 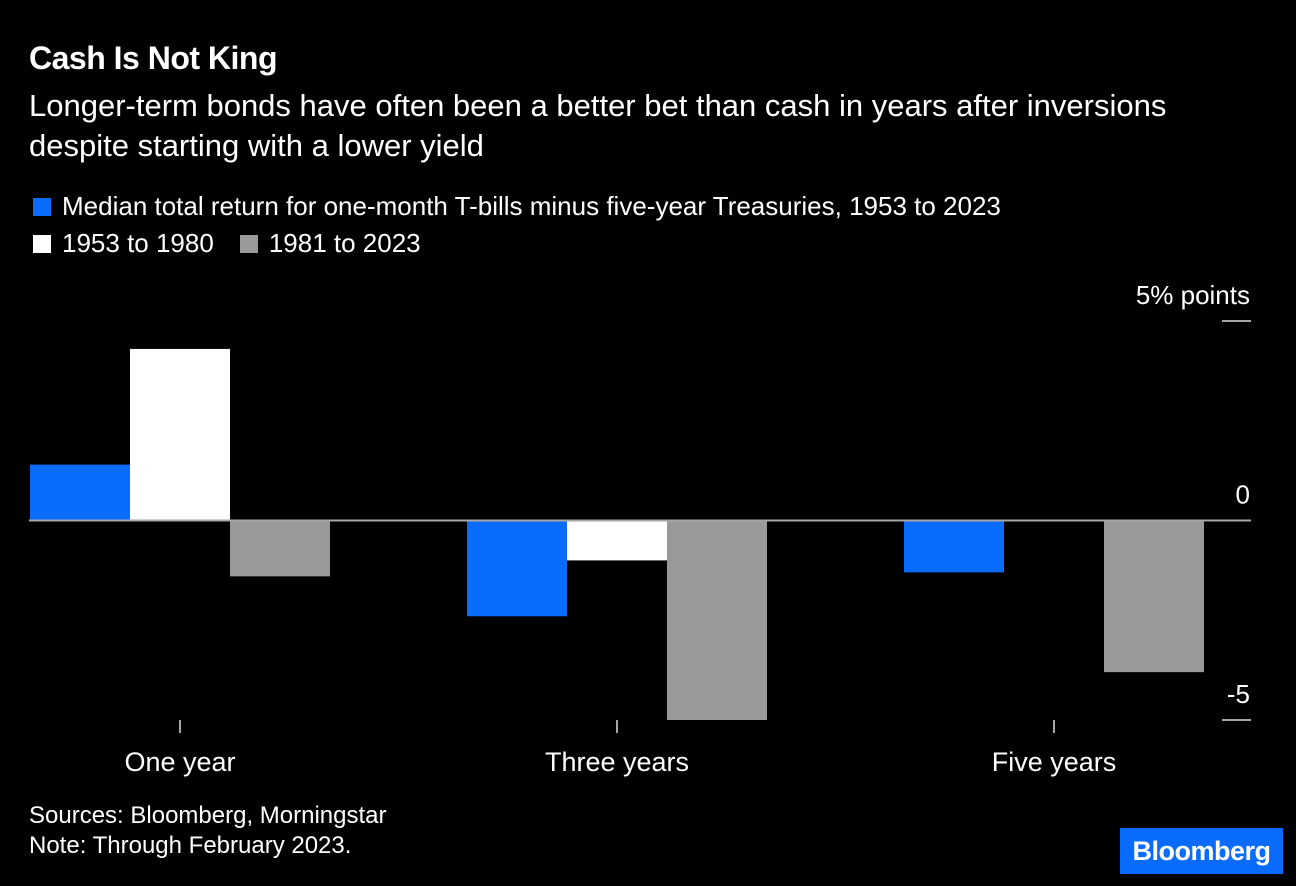 I want to click on x-tick-label-0: One year, so click(x=179, y=762).